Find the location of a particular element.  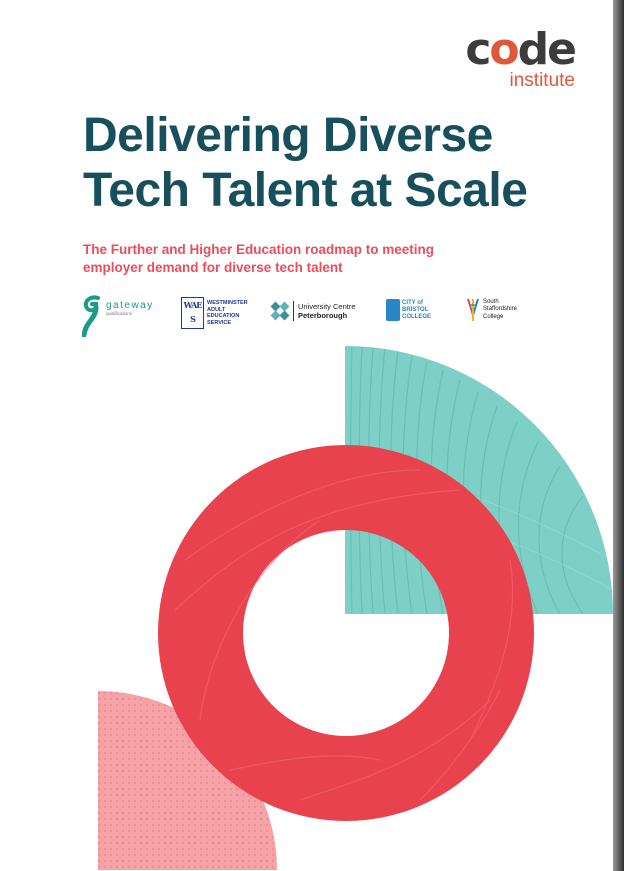

peterborough-line-2: Peterborough is located at coordinates (323, 315).